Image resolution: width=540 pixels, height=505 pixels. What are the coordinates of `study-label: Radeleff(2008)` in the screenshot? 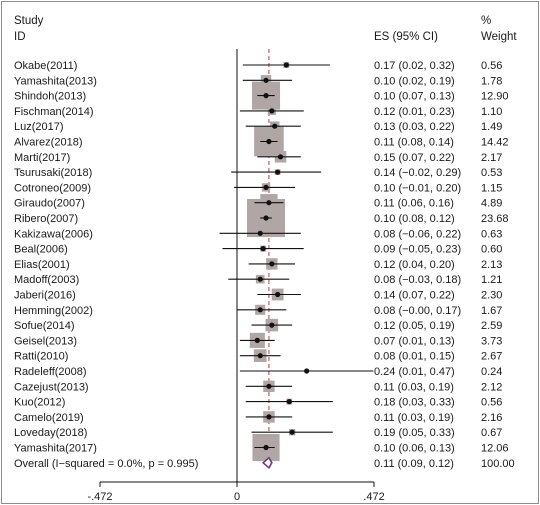 It's located at (50, 372).